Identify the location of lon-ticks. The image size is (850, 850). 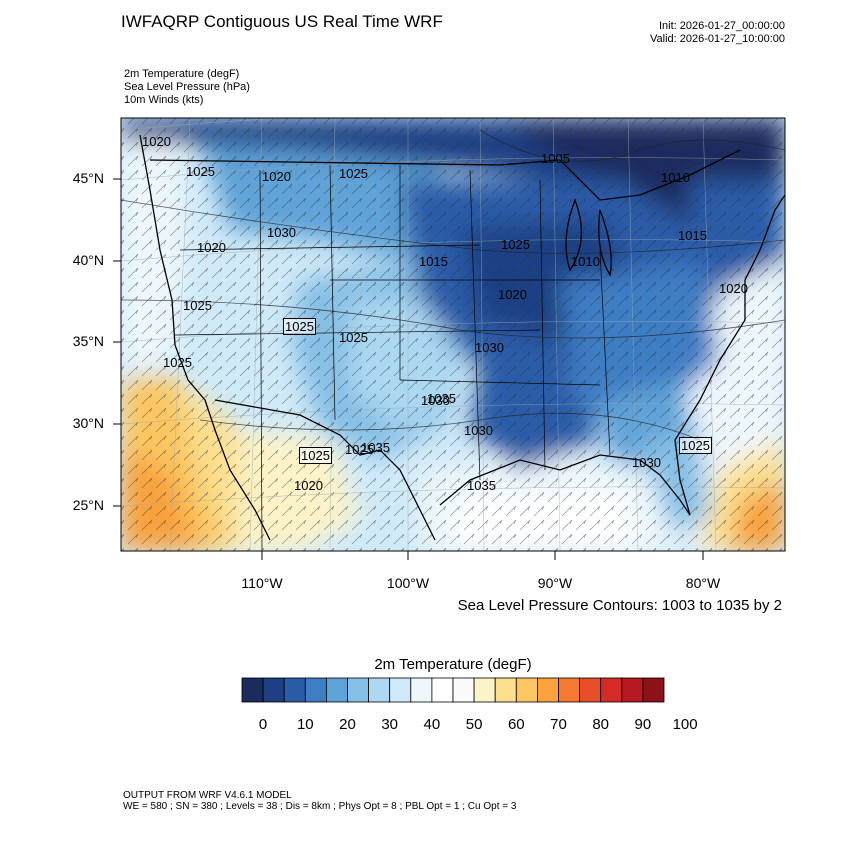
(482, 555).